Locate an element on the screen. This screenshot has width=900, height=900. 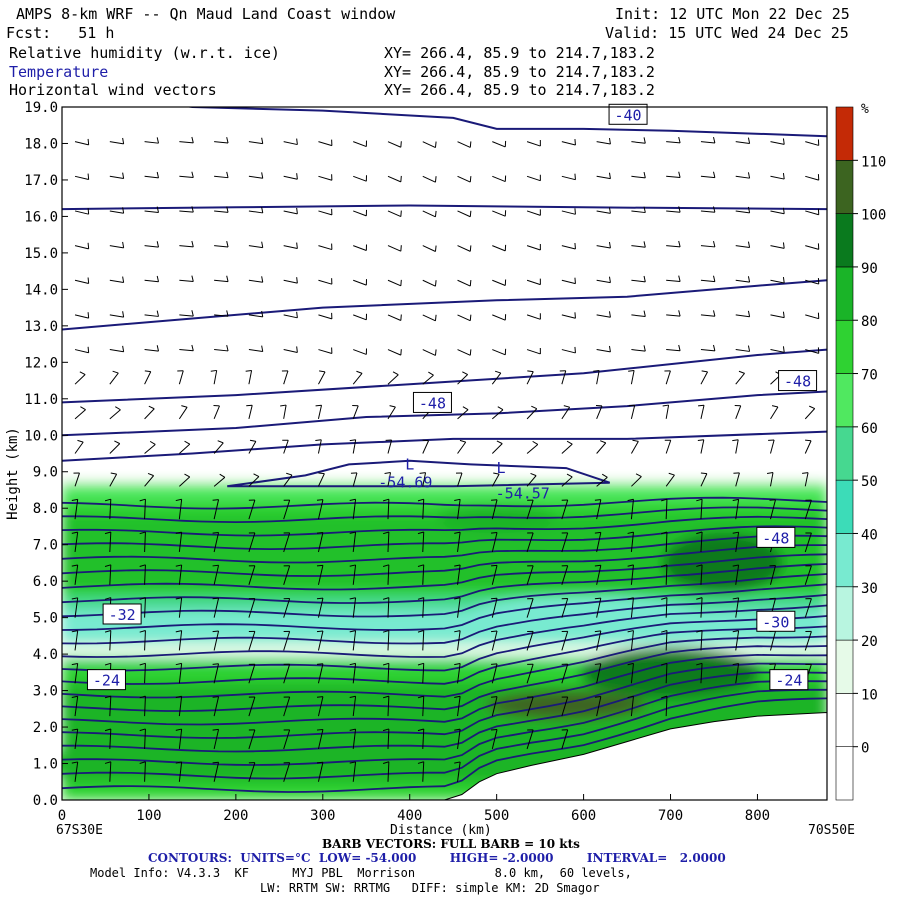
y-tick-label: 3.0 is located at coordinates (45, 692).